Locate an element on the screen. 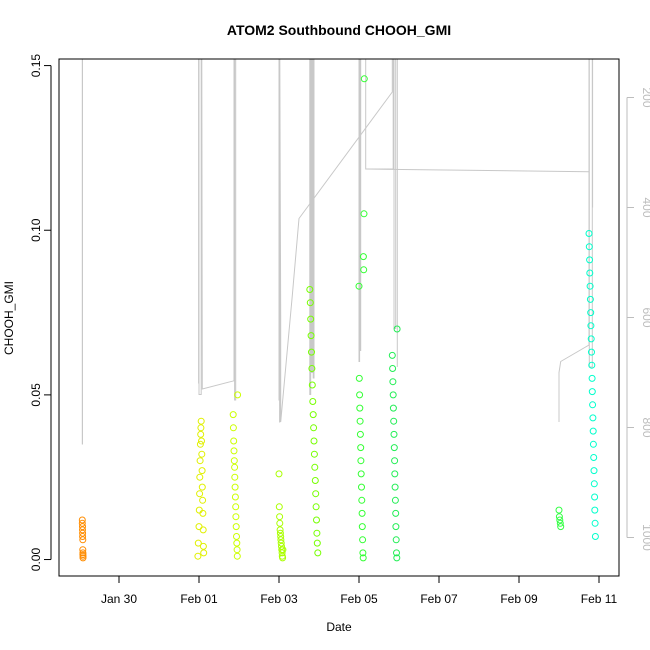 This screenshot has width=650, height=650. x-tick-label: Feb 01 is located at coordinates (199, 599).